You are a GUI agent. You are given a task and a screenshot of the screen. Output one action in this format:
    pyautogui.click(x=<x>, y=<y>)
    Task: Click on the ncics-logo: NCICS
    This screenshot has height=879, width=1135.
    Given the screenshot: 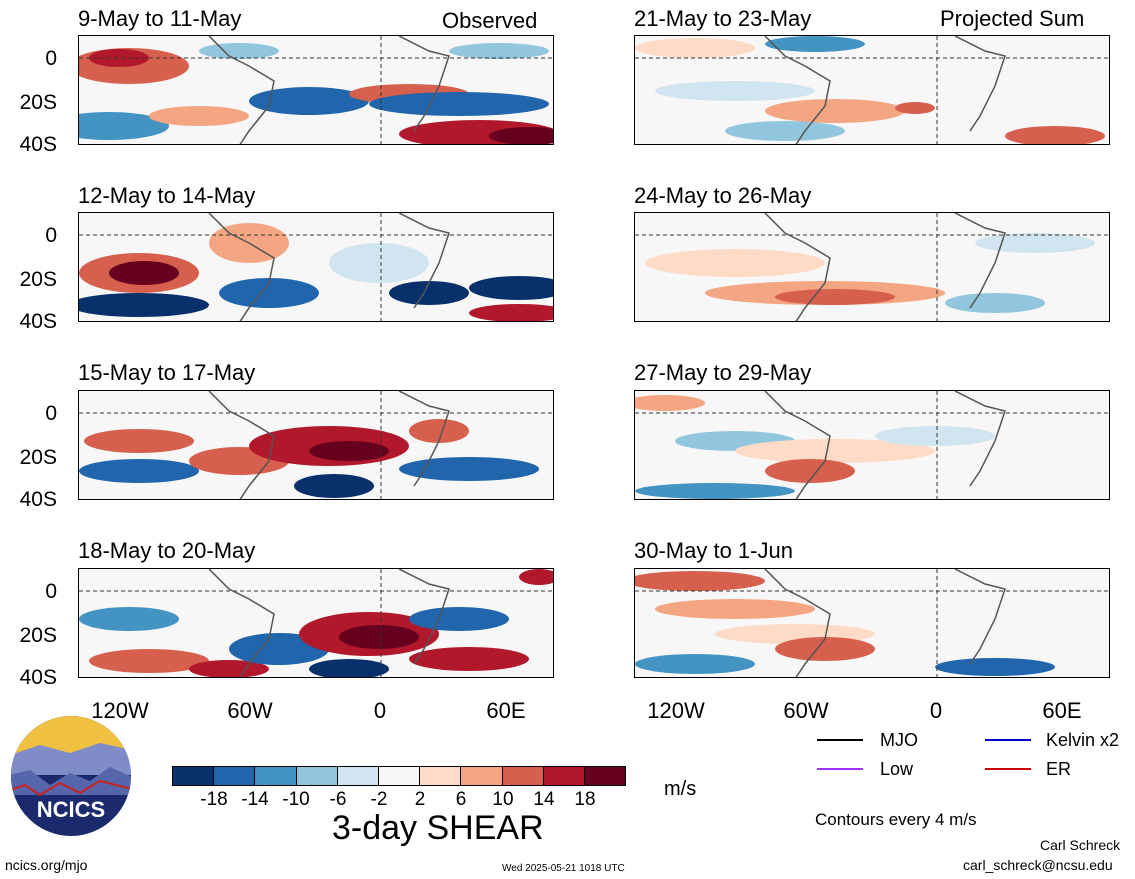 What is the action you would take?
    pyautogui.click(x=71, y=776)
    